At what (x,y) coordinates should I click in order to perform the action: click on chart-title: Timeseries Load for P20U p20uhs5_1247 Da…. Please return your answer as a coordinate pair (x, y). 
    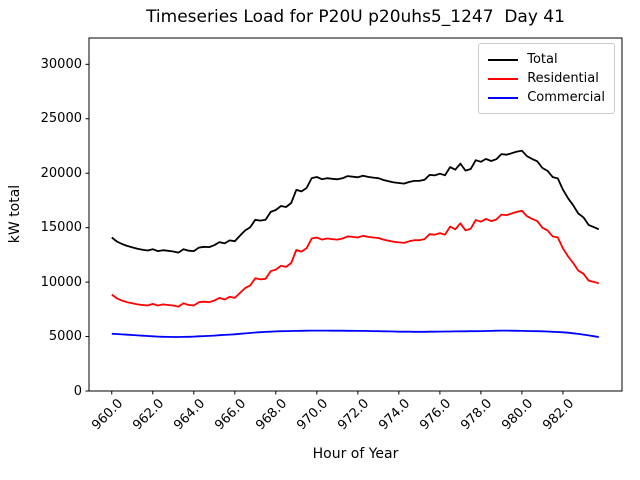
    Looking at the image, I should click on (355, 17).